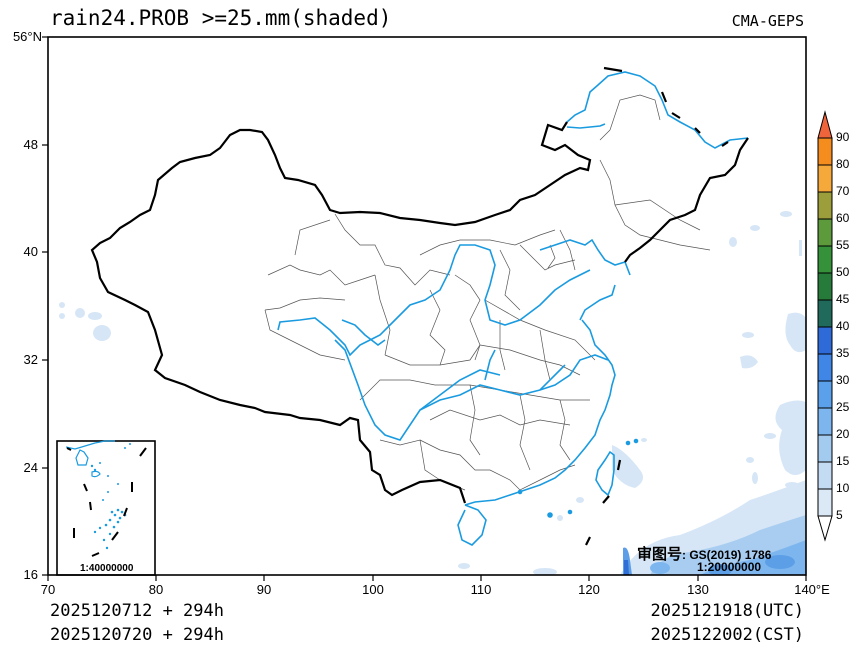  Describe the element at coordinates (481, 589) in the screenshot. I see `lon-tick-110: 110` at that location.